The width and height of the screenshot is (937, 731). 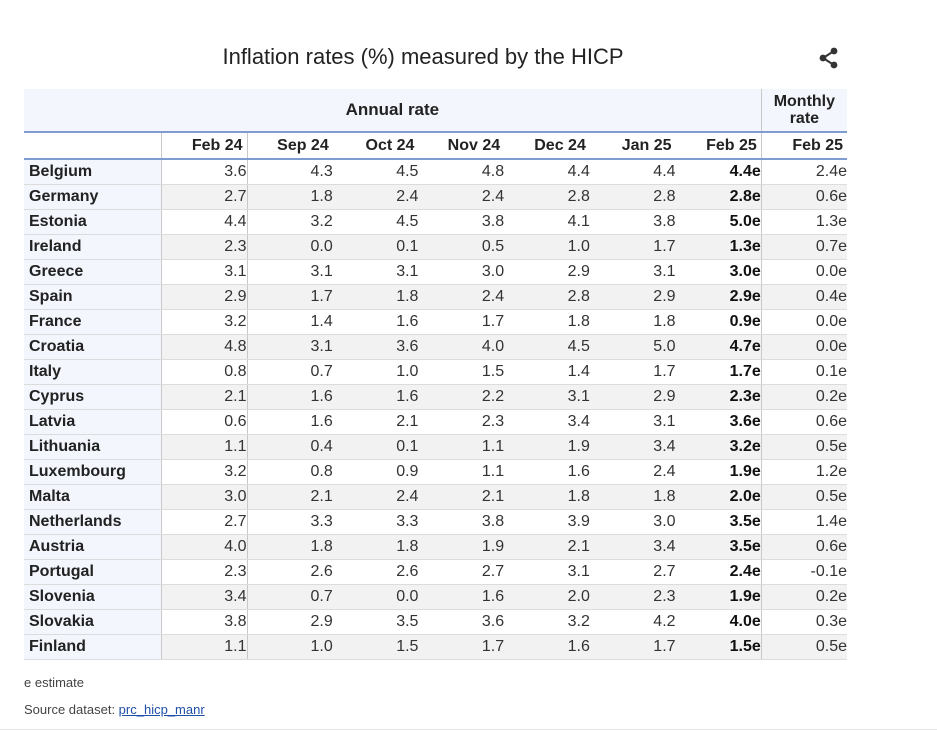 What do you see at coordinates (93, 272) in the screenshot?
I see `country-name: Greece` at bounding box center [93, 272].